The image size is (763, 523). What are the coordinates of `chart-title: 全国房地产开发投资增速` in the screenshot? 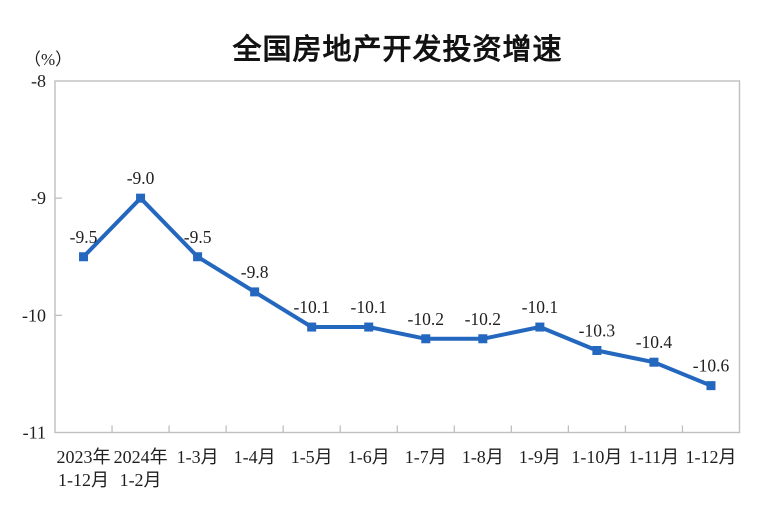 It's located at (397, 50).